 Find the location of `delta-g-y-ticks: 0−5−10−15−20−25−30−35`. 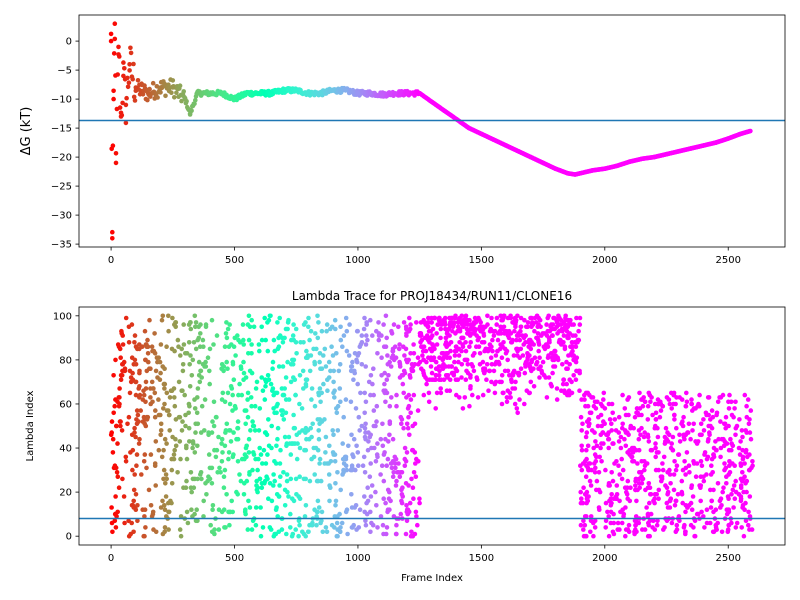

delta-g-y-ticks: 0−5−10−15−20−25−30−35 is located at coordinates (65, 144).